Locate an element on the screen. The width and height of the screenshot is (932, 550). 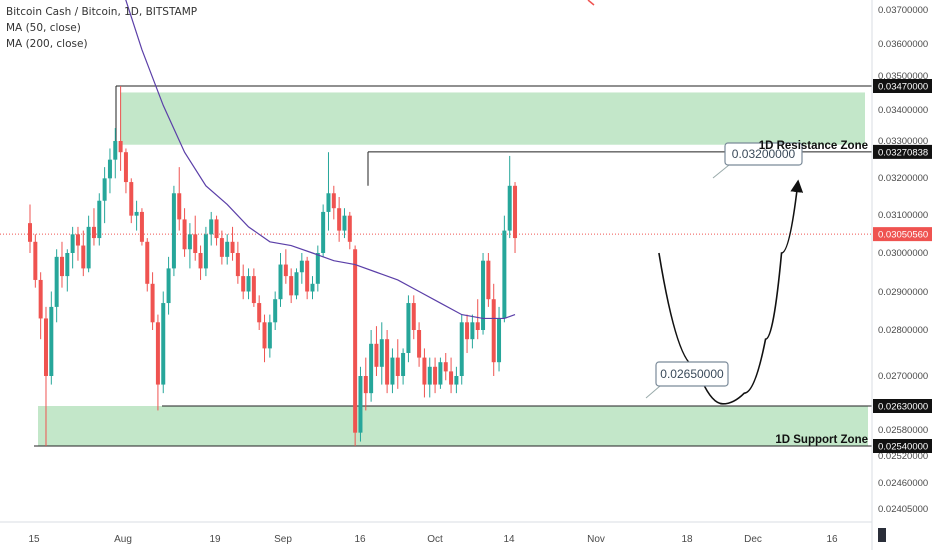
x-tick-label: Nov is located at coordinates (596, 539).